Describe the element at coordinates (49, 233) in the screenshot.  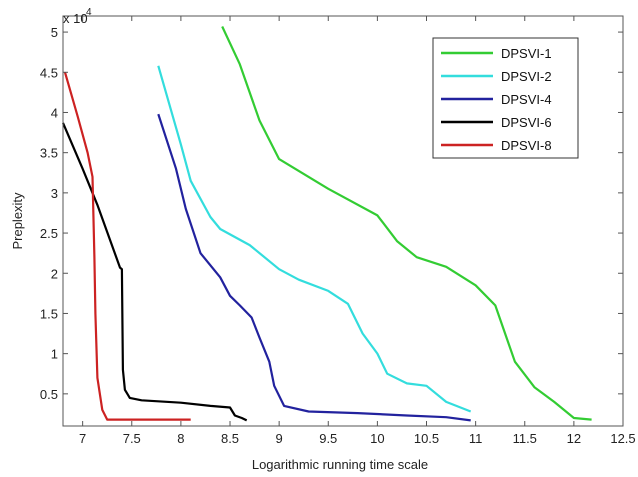
I see `y-tick-label: 2.5` at that location.